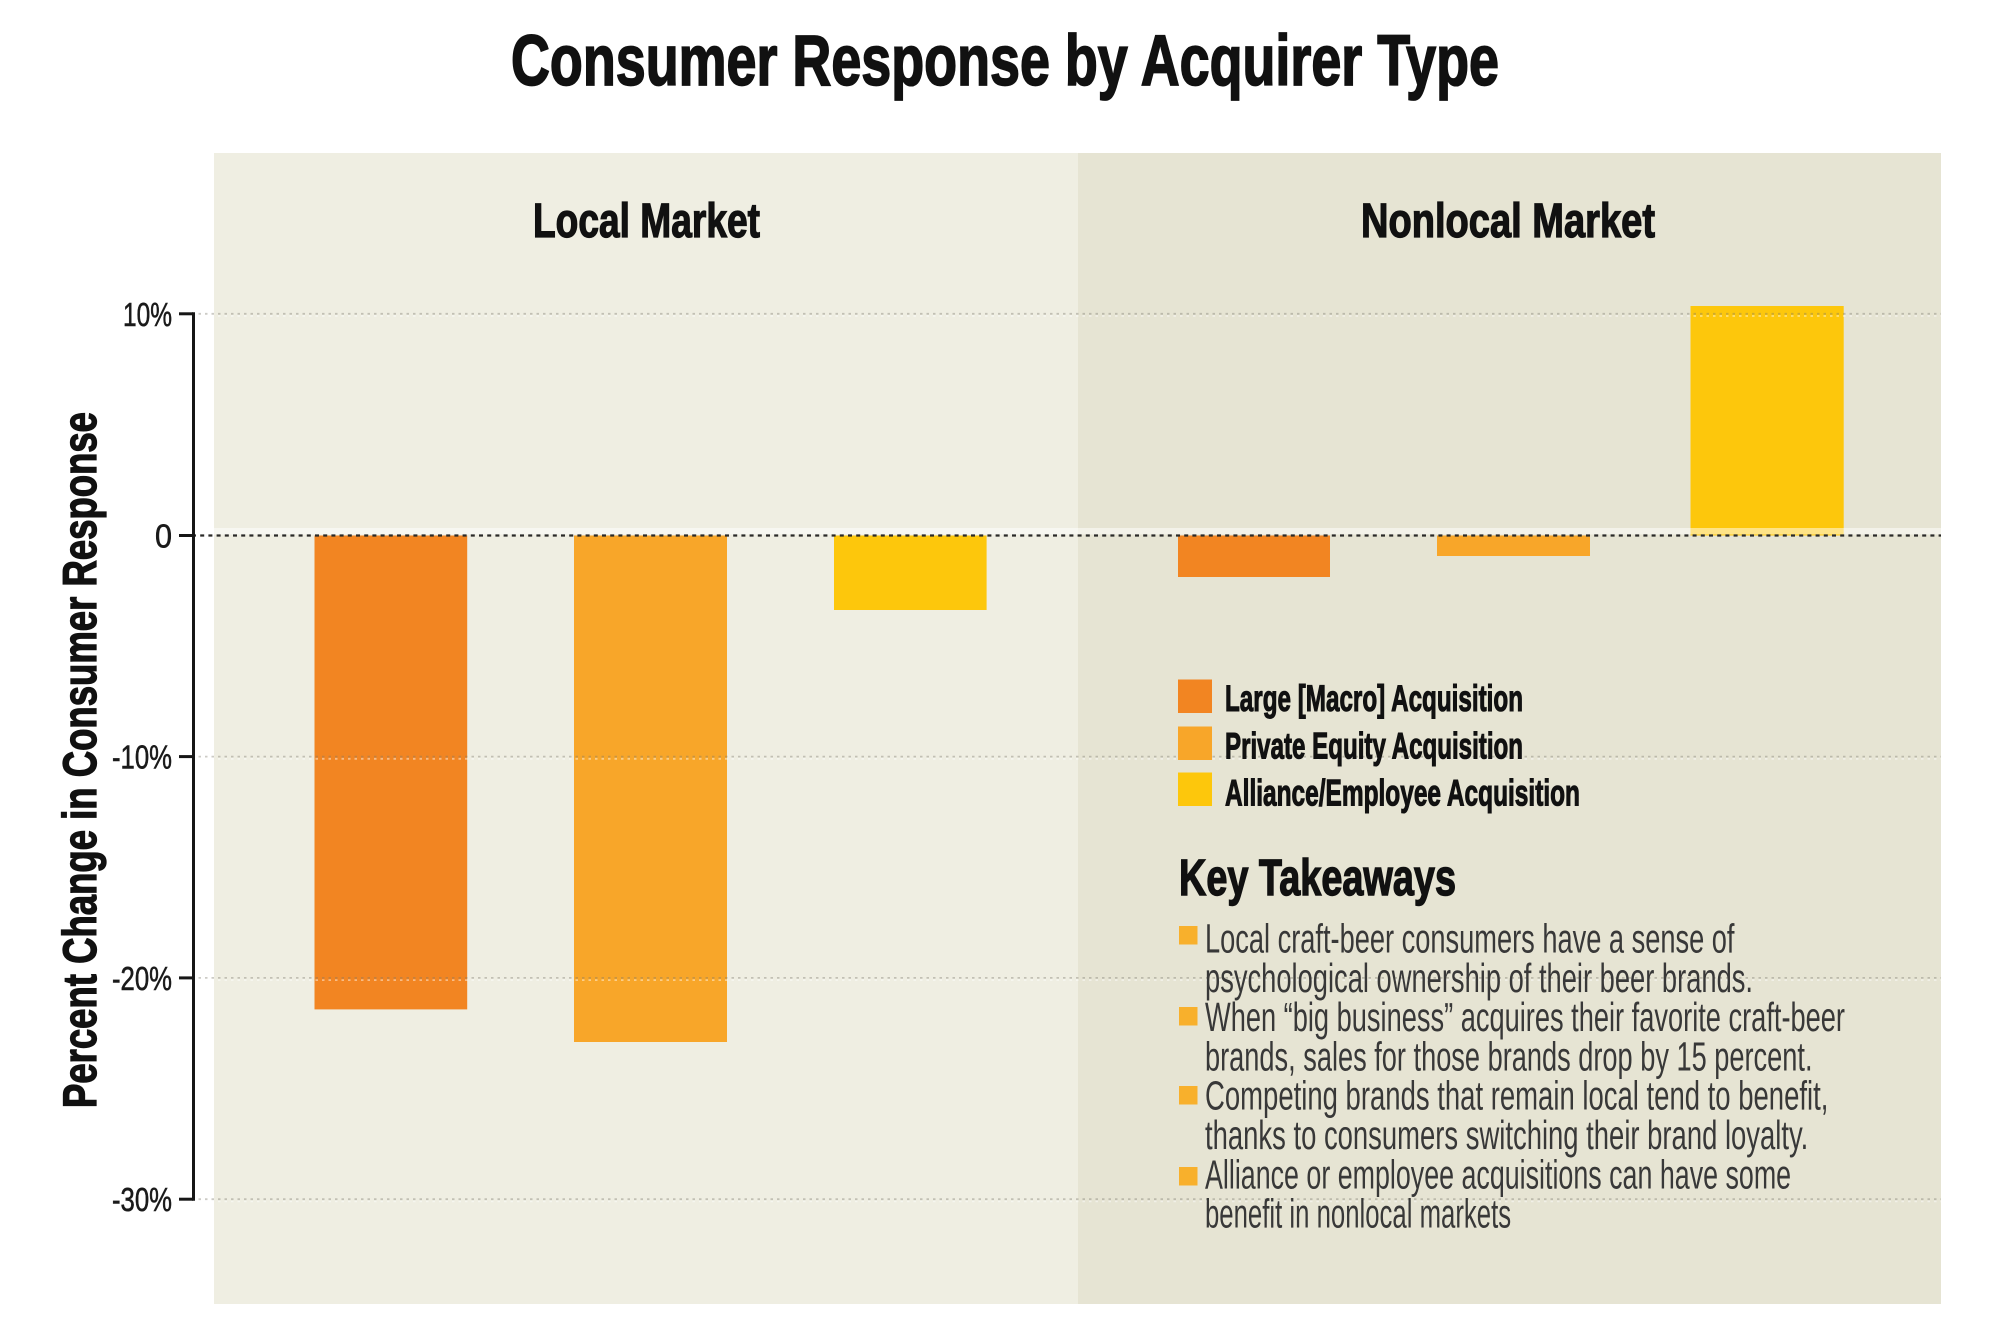 This screenshot has height=1338, width=2000. I want to click on svg-text: -10%, so click(142, 757).